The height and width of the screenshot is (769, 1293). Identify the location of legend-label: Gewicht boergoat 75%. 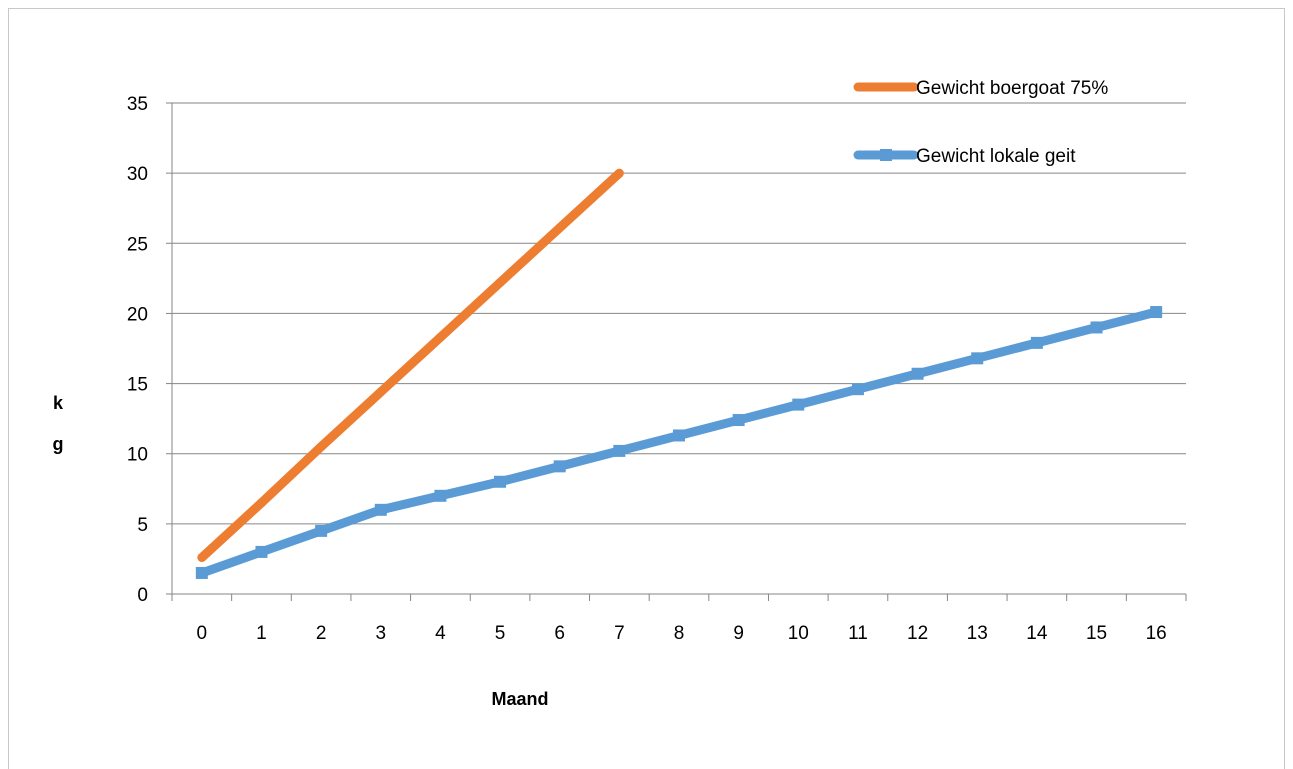
(1012, 88).